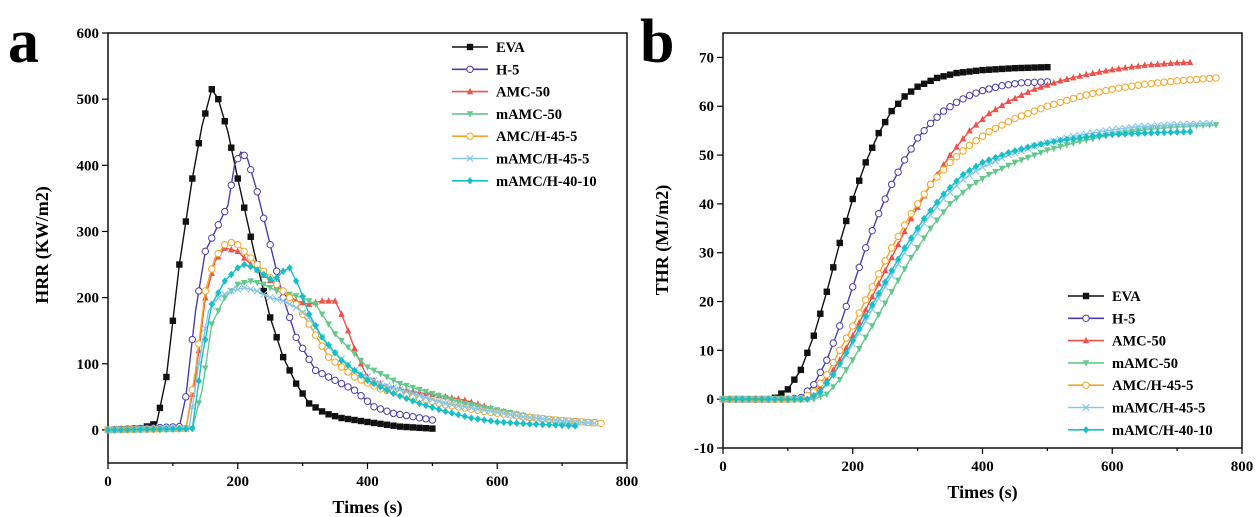 The height and width of the screenshot is (517, 1257). What do you see at coordinates (88, 34) in the screenshot?
I see `y-tick-label: 600` at bounding box center [88, 34].